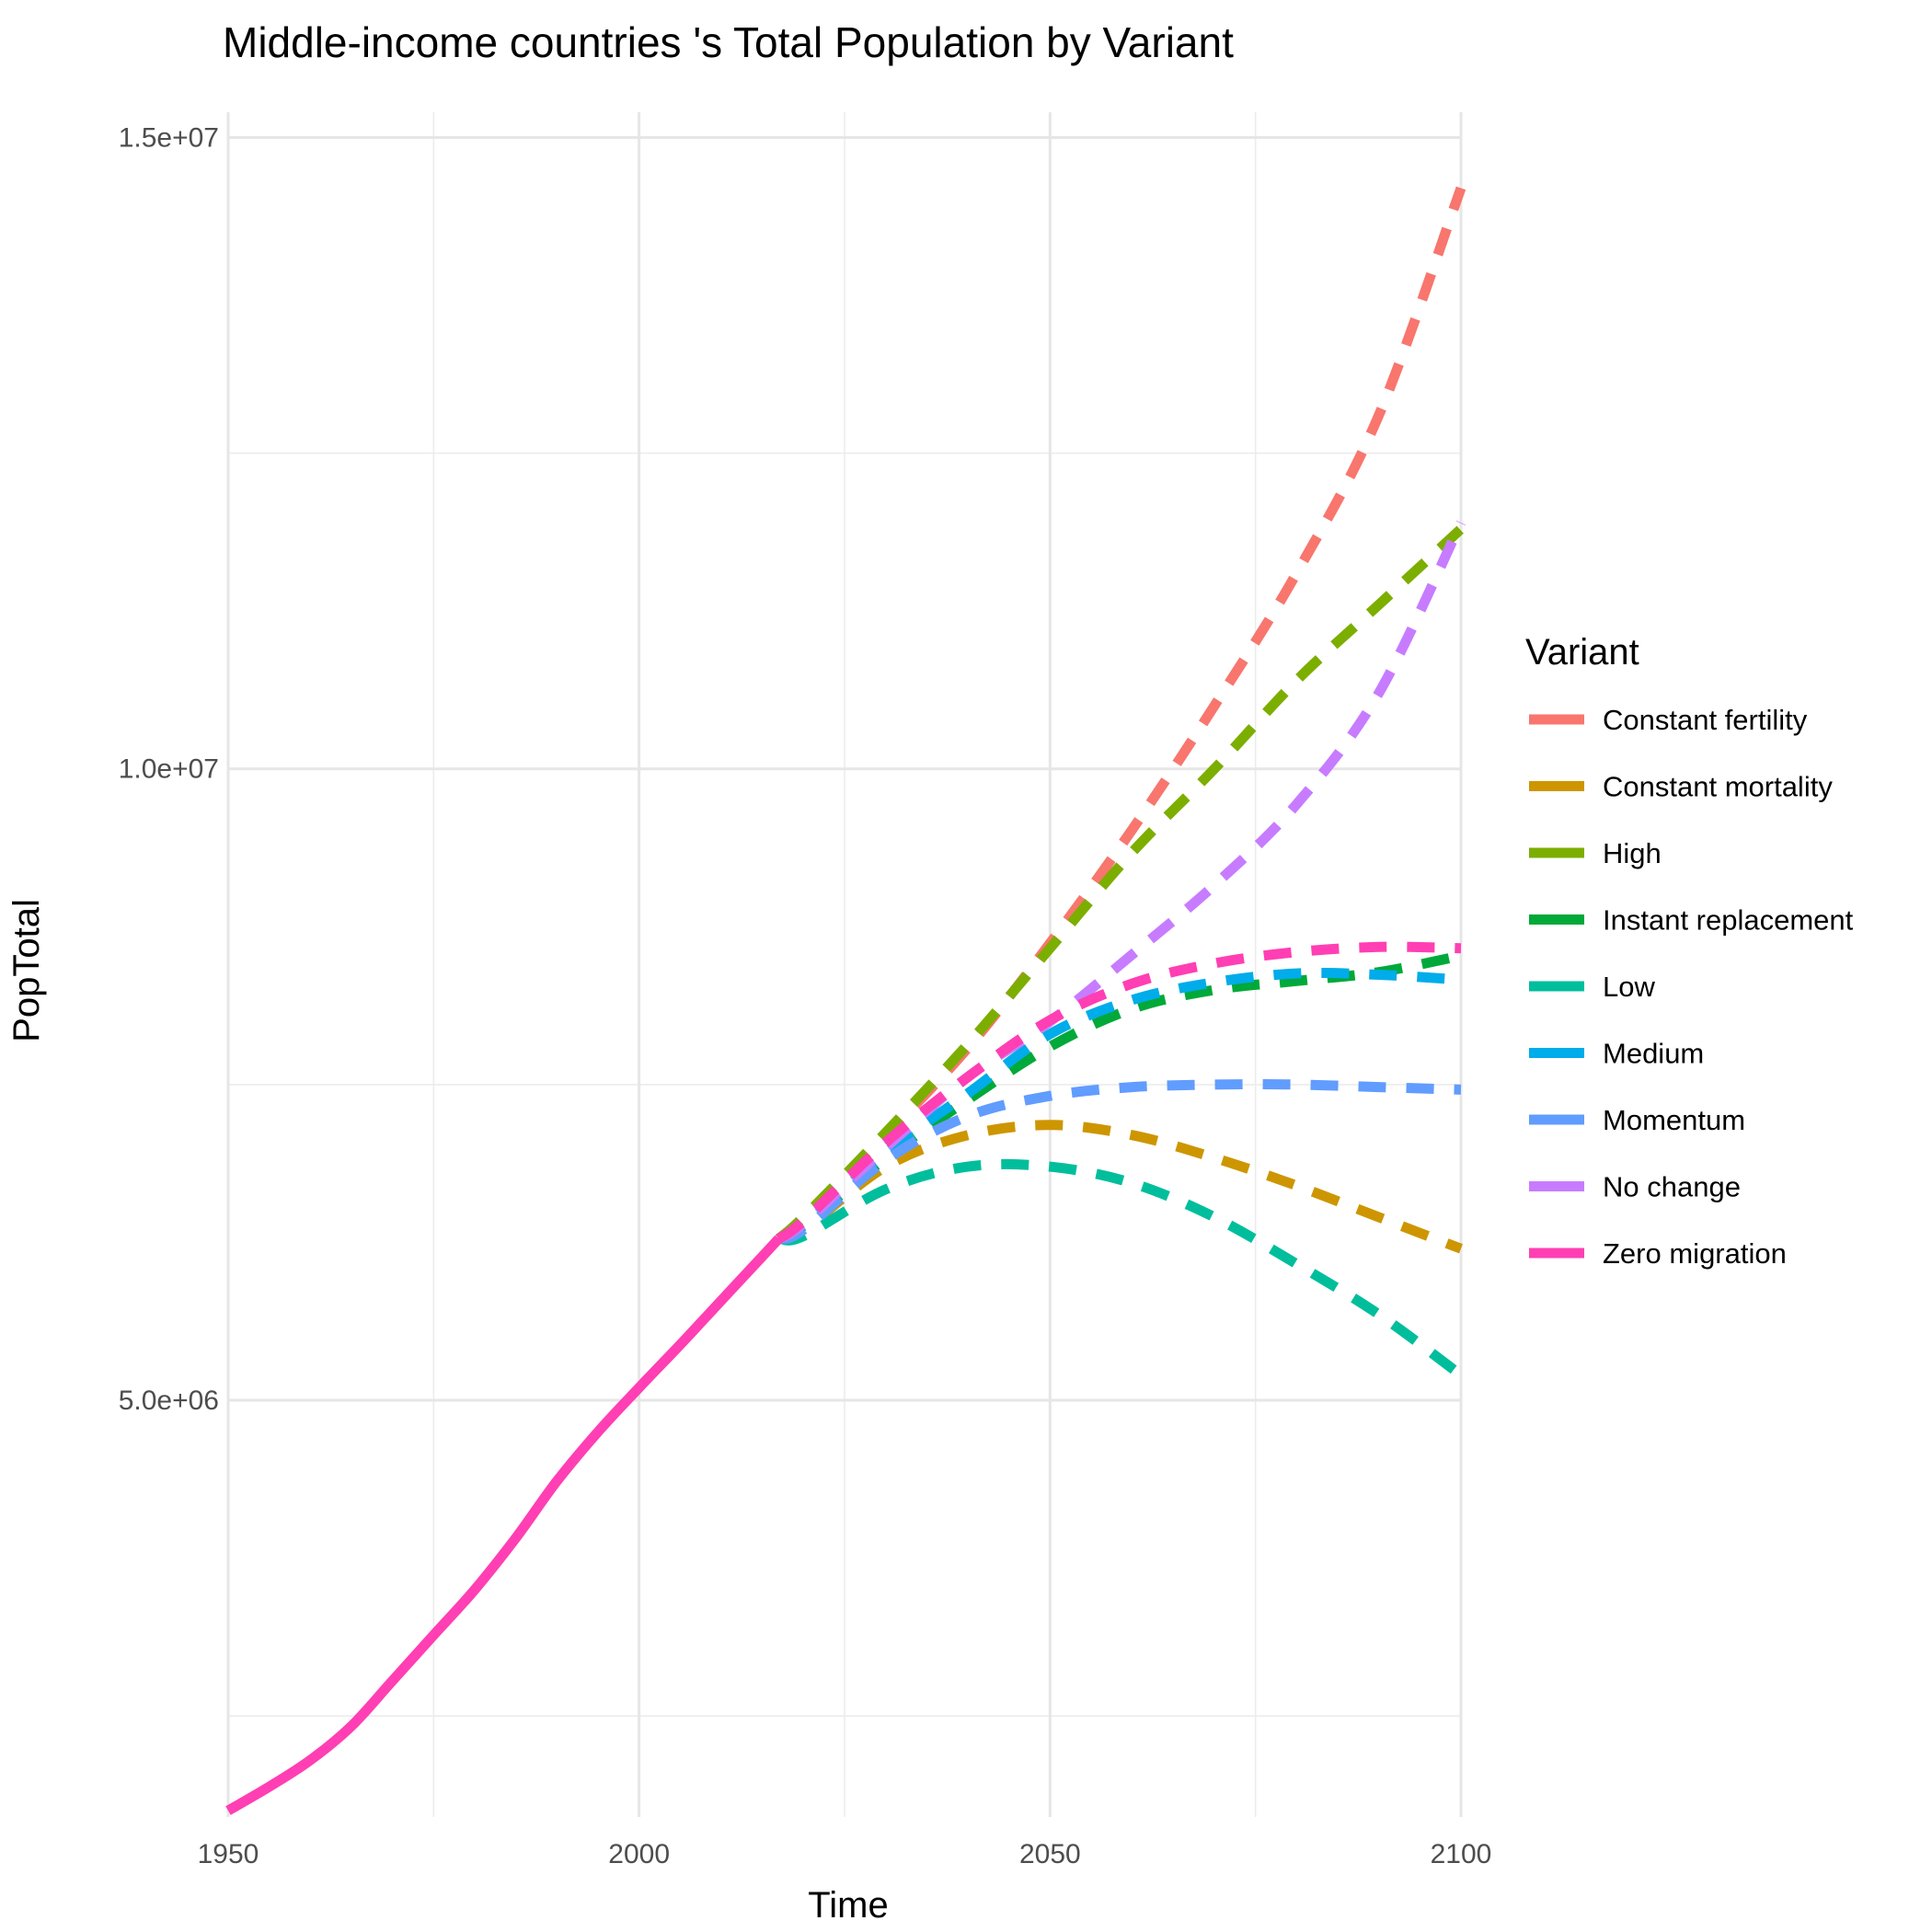 Image resolution: width=1932 pixels, height=1932 pixels. Describe the element at coordinates (1461, 1854) in the screenshot. I see `x-tick-label: 2100` at that location.